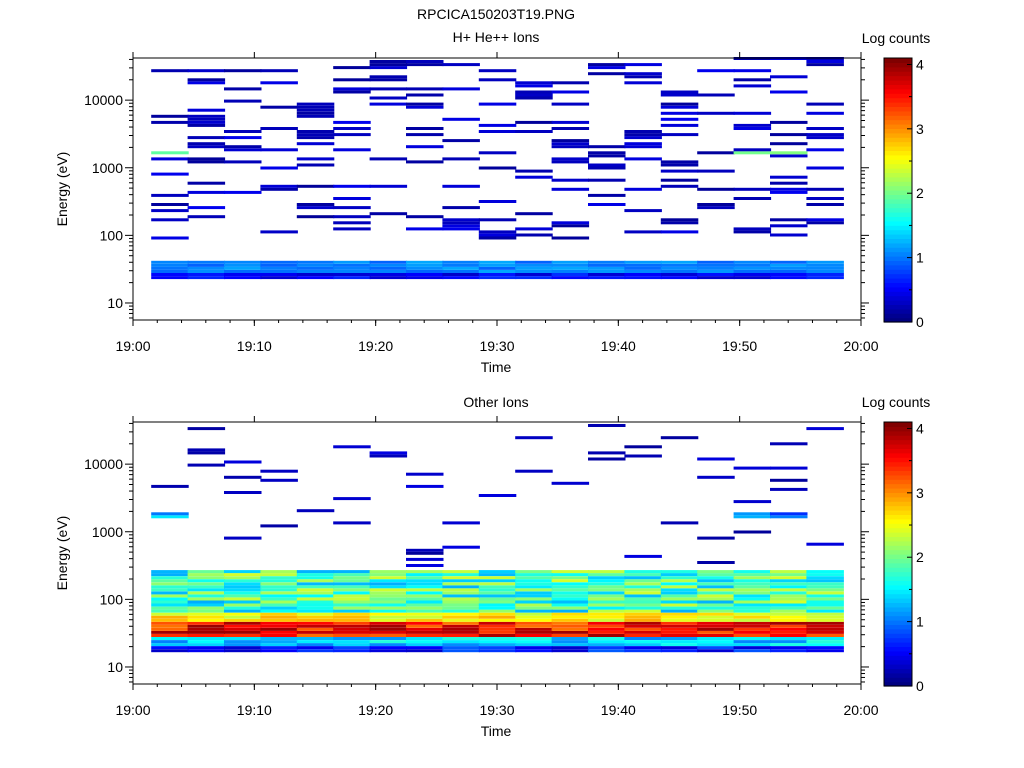 The width and height of the screenshot is (1024, 768). What do you see at coordinates (920, 686) in the screenshot?
I see `colorbar-tick-label: 0` at bounding box center [920, 686].